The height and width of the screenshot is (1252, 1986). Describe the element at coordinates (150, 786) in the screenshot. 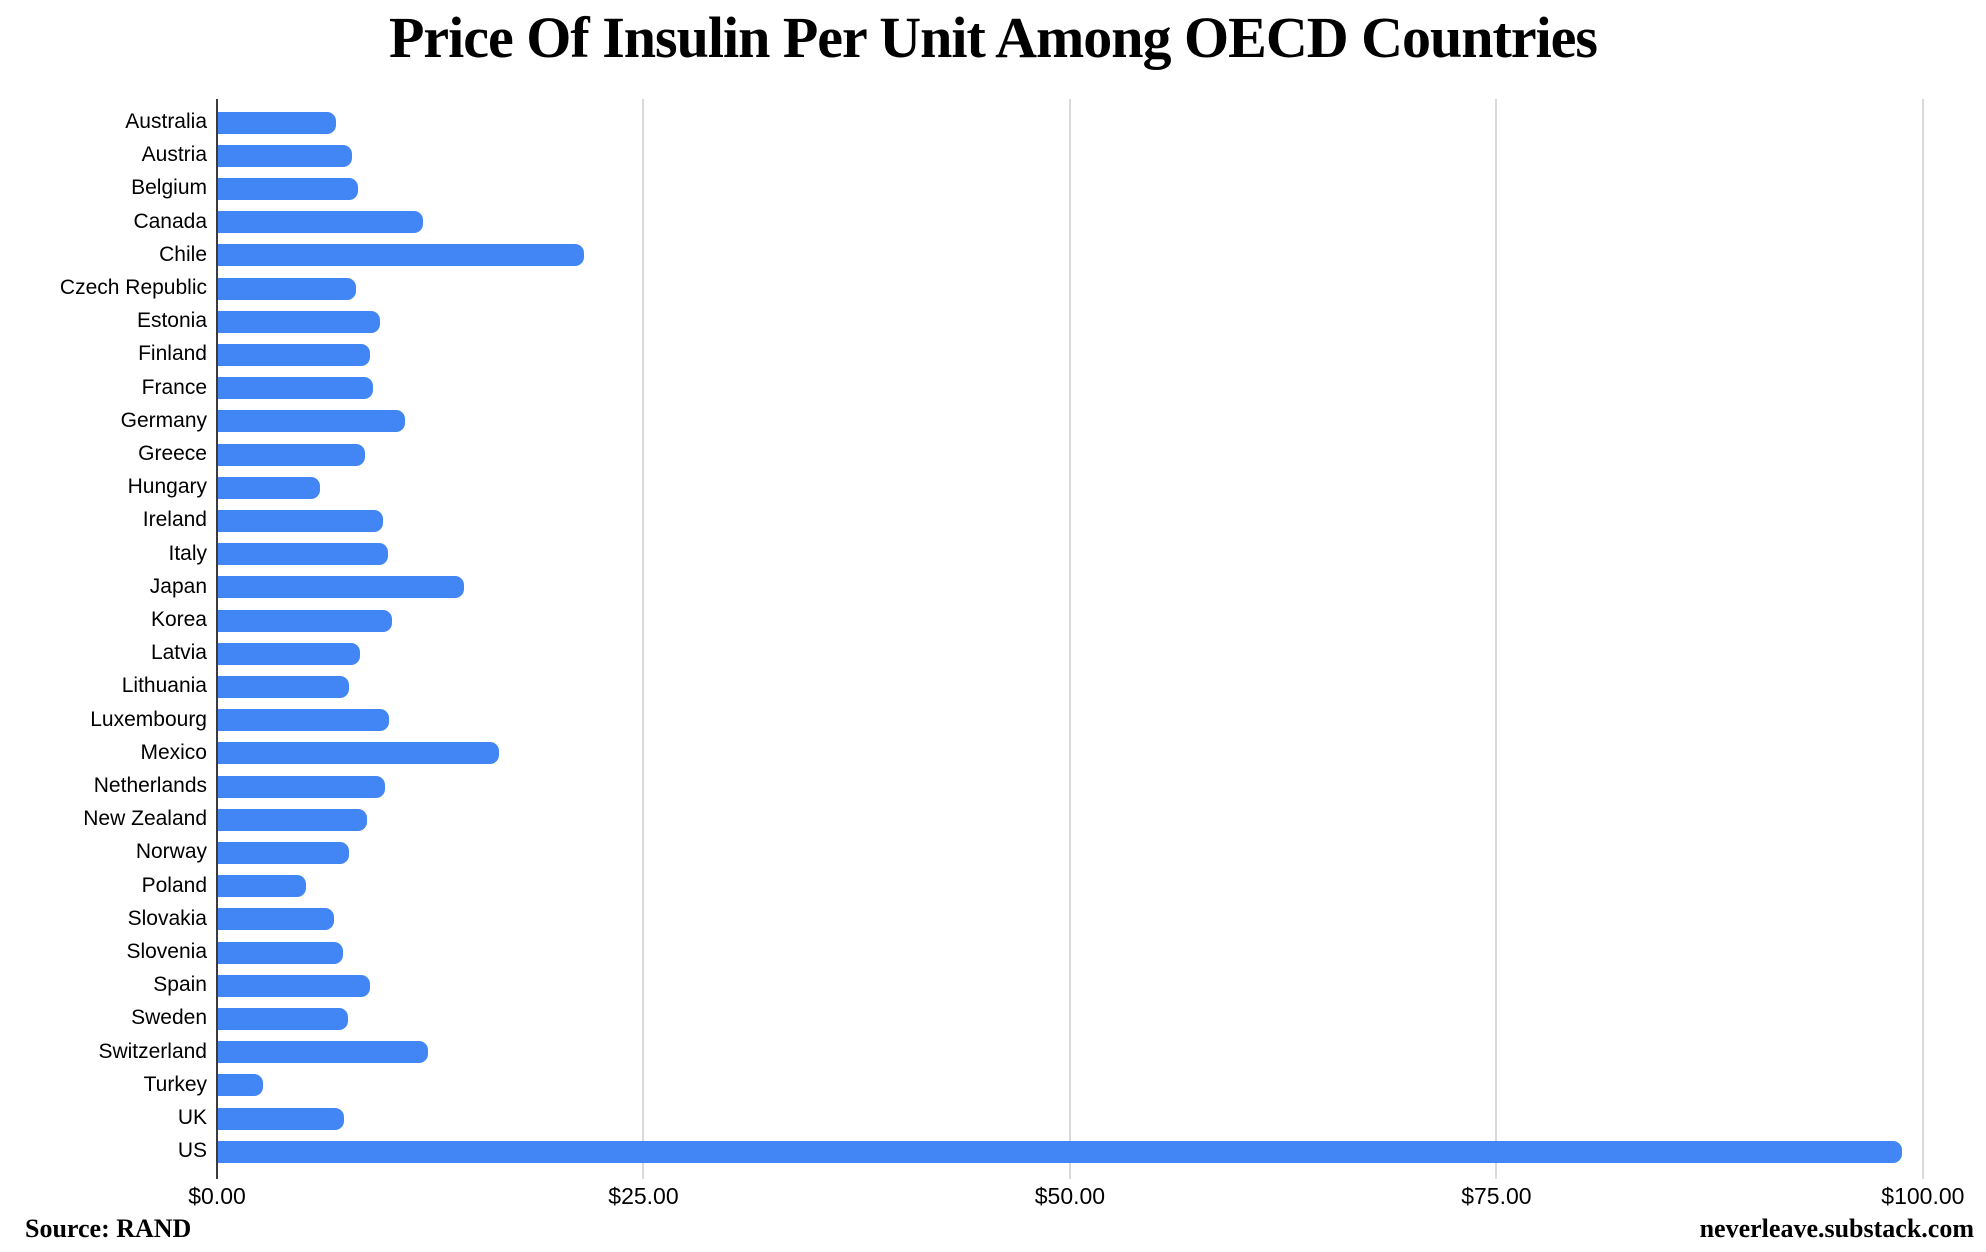

I see `label-netherlands: Netherlands` at that location.